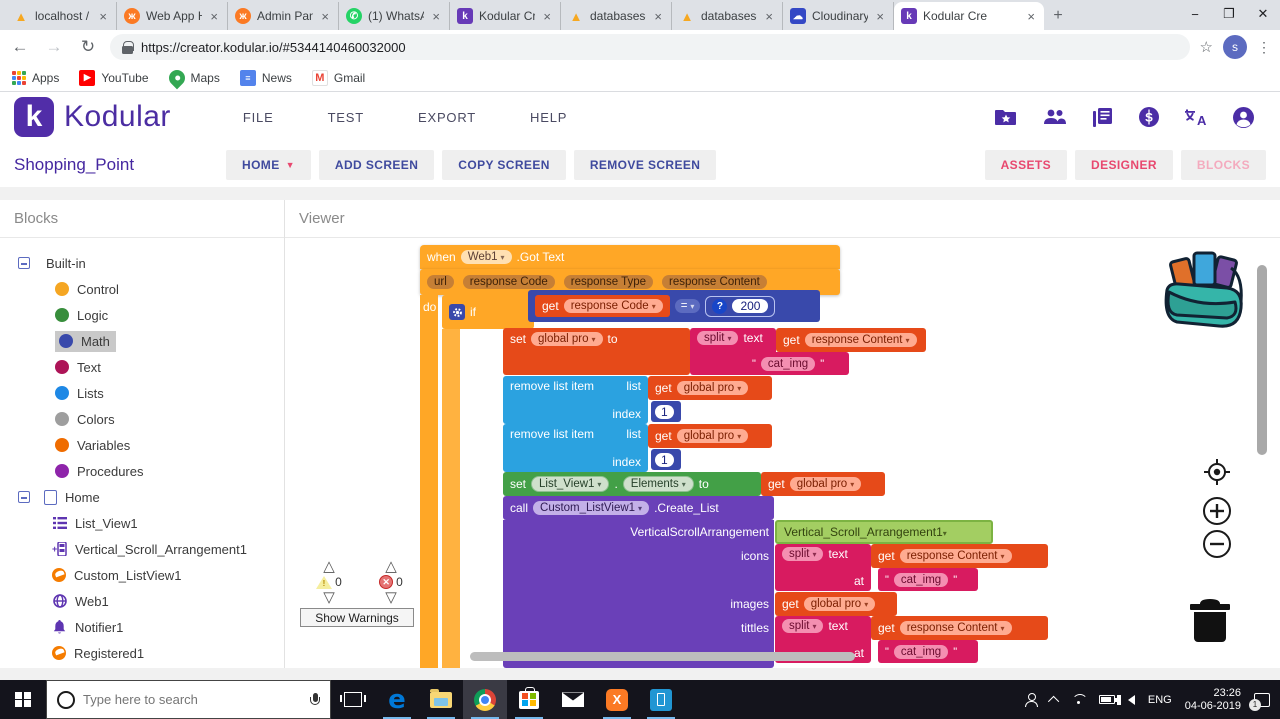 The width and height of the screenshot is (1280, 719). Describe the element at coordinates (662, 656) in the screenshot. I see `horizontal-scrollbar` at that location.